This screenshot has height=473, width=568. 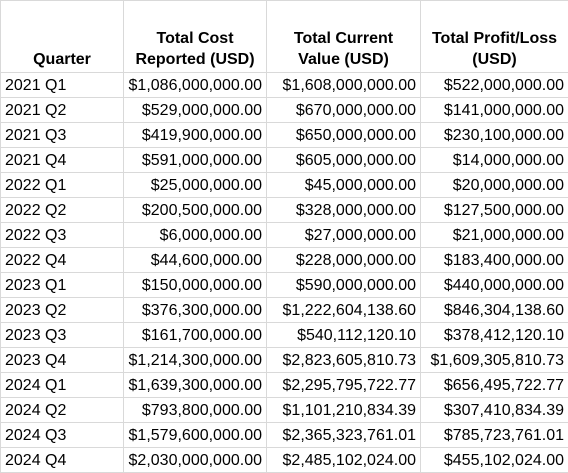 What do you see at coordinates (494, 310) in the screenshot?
I see `amount-cell: $846,304,138.60` at bounding box center [494, 310].